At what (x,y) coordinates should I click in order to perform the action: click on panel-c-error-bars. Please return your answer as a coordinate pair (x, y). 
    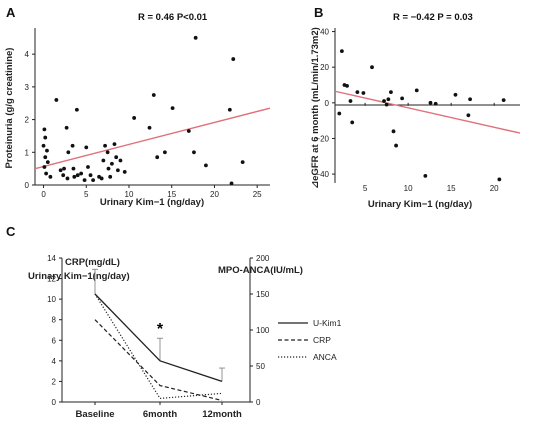
    Looking at the image, I should click on (158, 325).